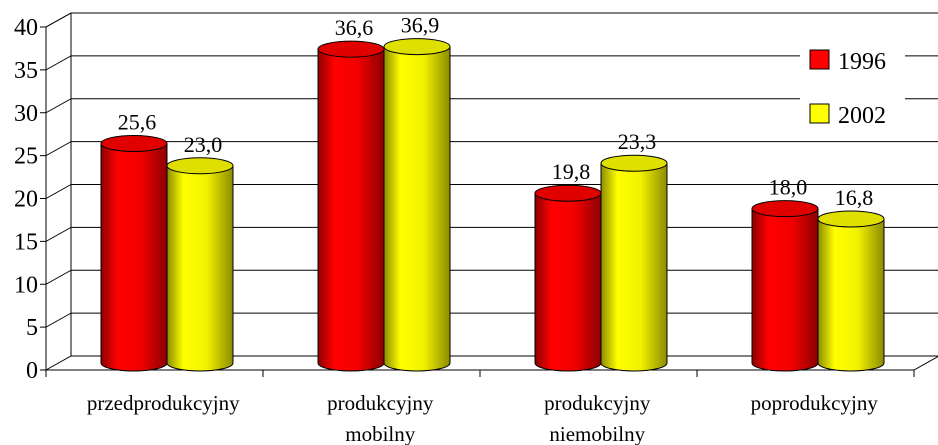 Image resolution: width=938 pixels, height=445 pixels. I want to click on y-tick-label: 35, so click(26, 71).